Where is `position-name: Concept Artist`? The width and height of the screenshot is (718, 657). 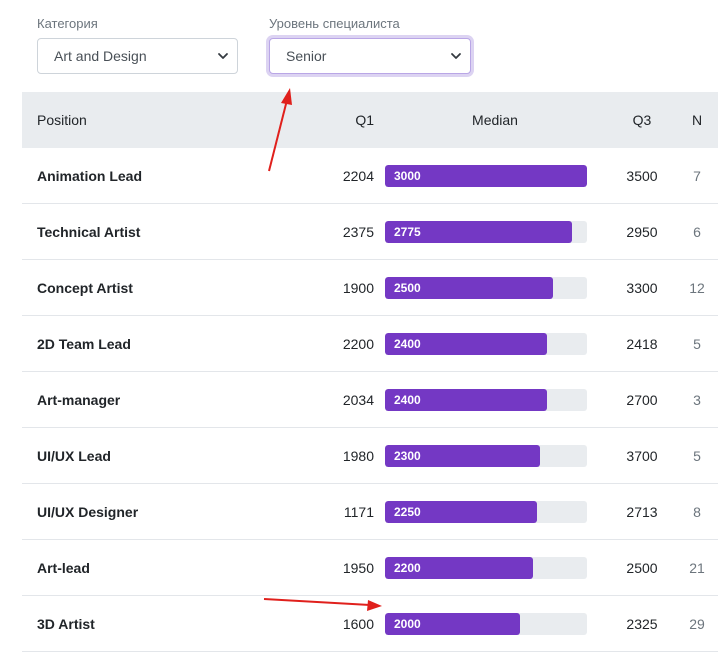 position-name: Concept Artist is located at coordinates (85, 287).